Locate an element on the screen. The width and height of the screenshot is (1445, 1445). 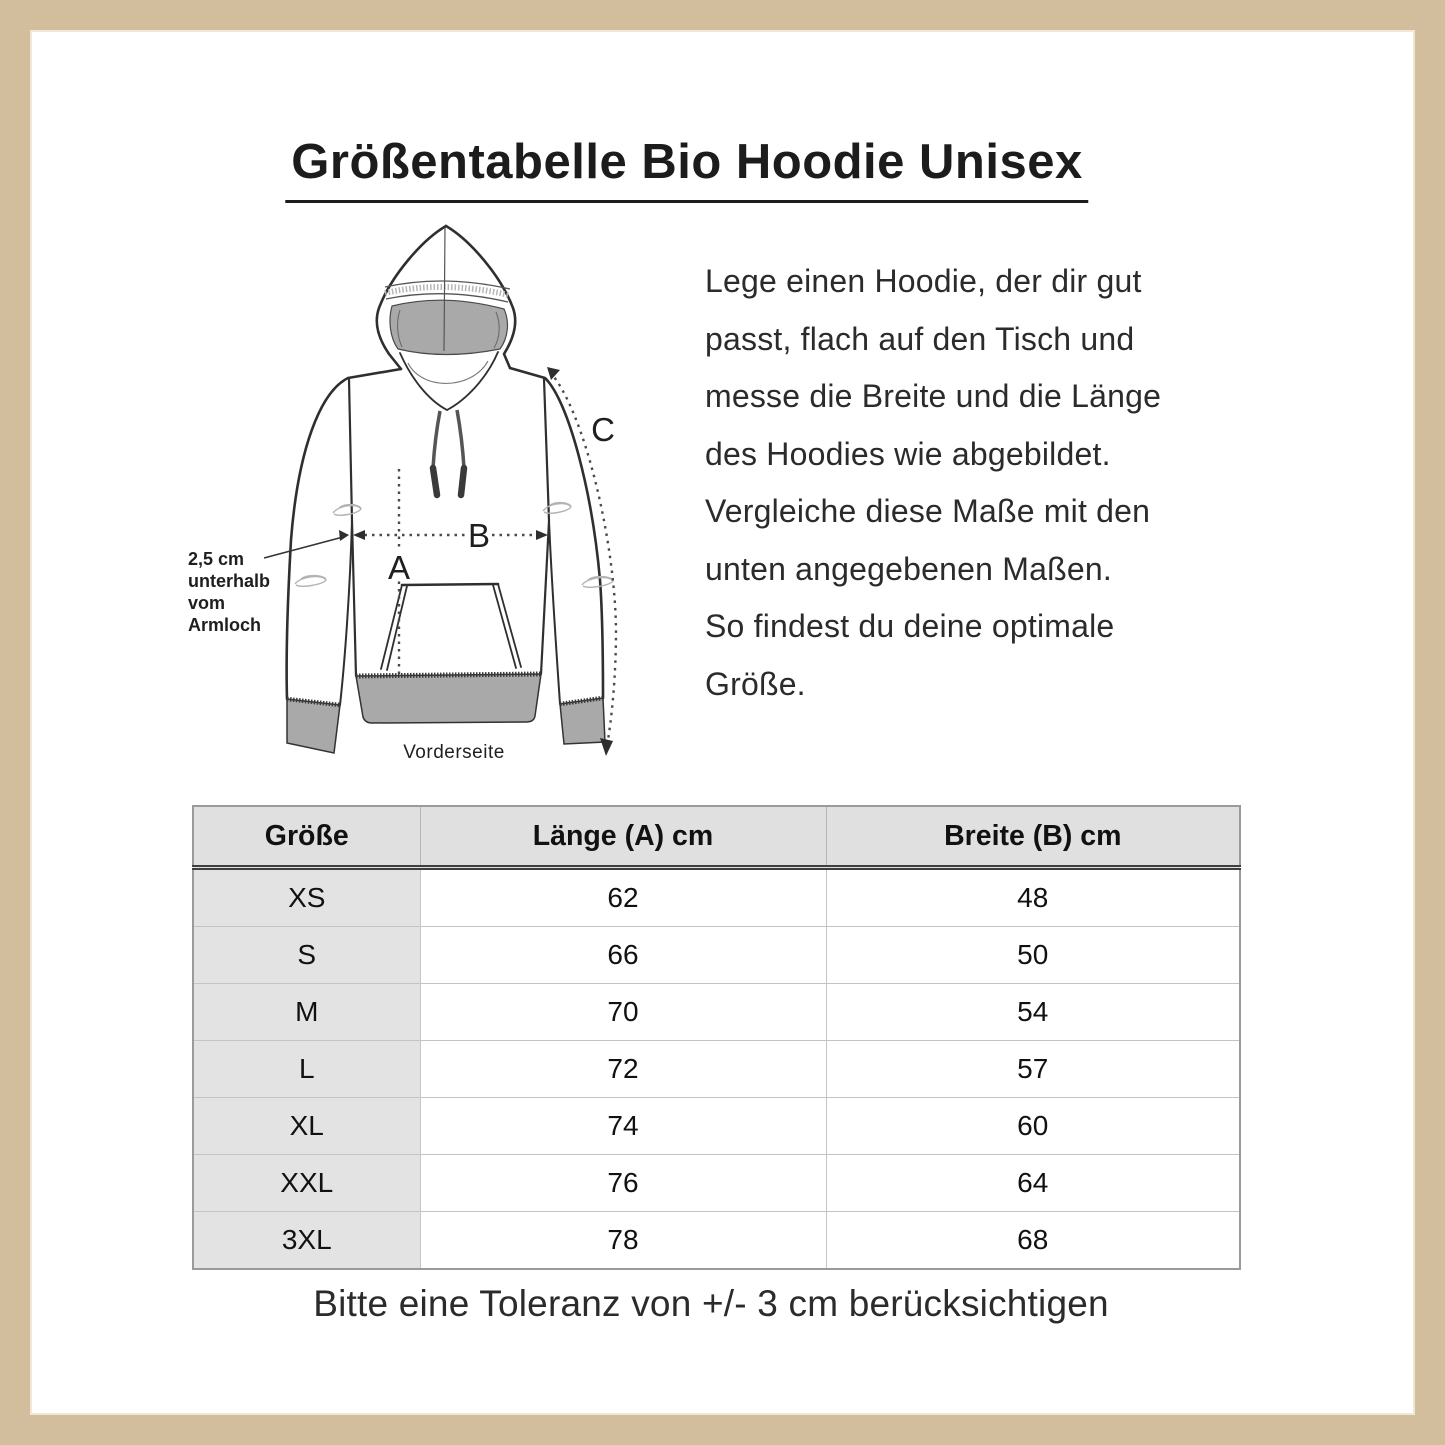
width-cell: 50 is located at coordinates (1032, 955).